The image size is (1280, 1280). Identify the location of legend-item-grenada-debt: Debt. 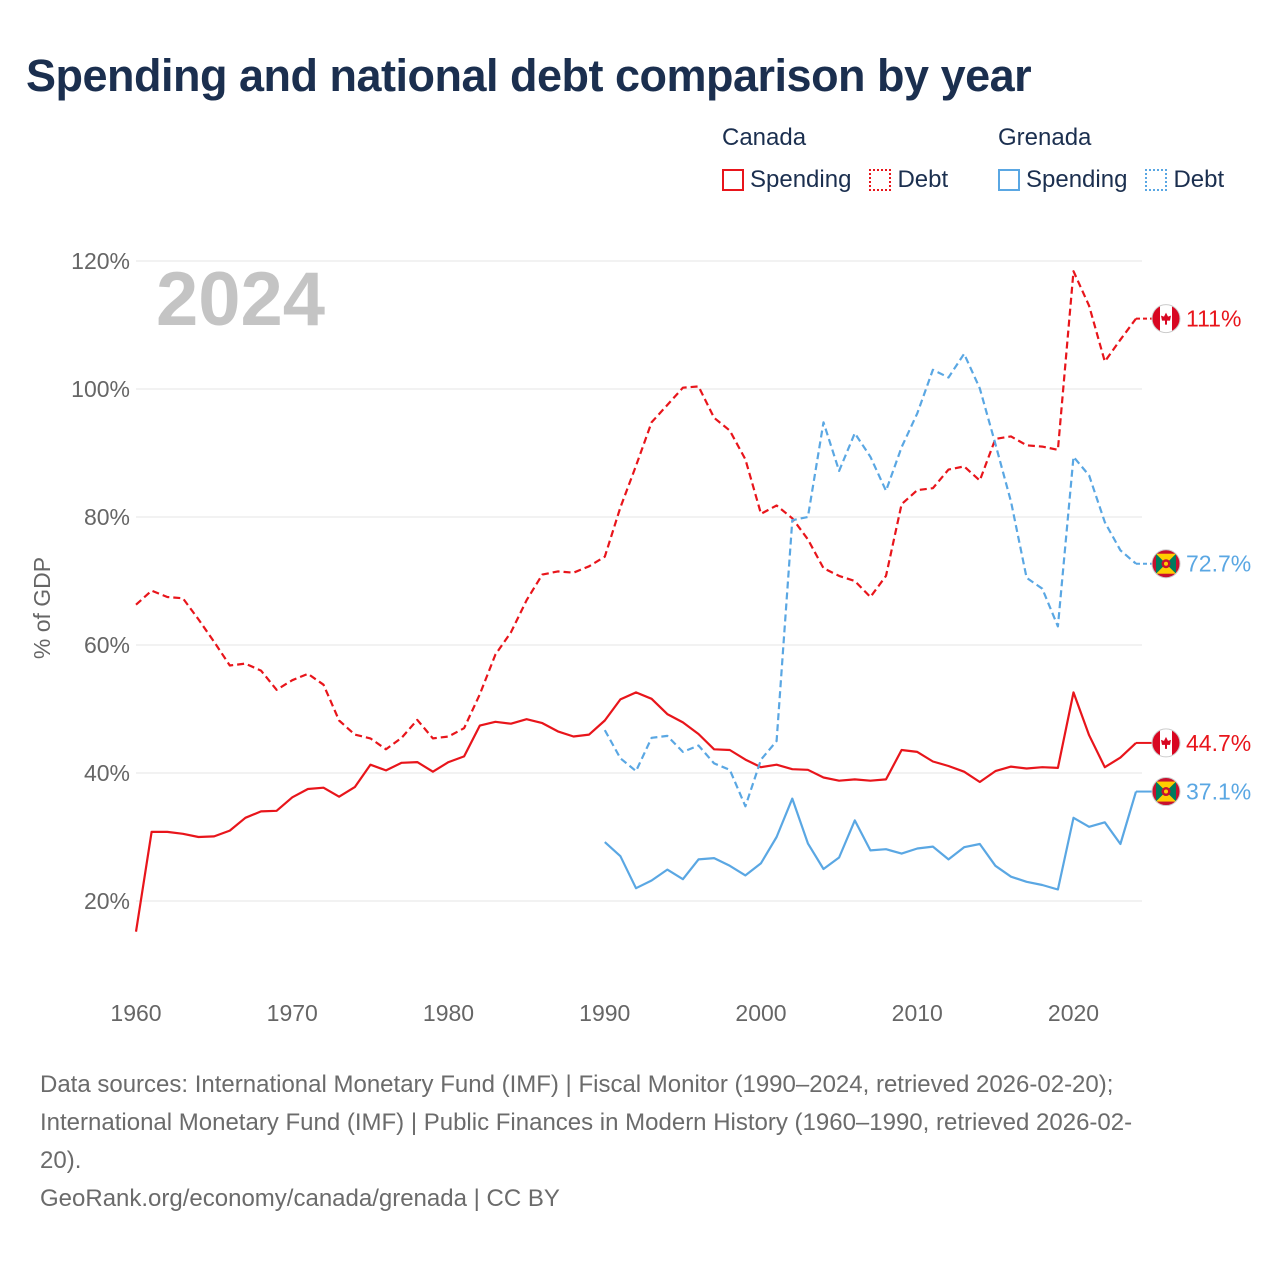
(1184, 180).